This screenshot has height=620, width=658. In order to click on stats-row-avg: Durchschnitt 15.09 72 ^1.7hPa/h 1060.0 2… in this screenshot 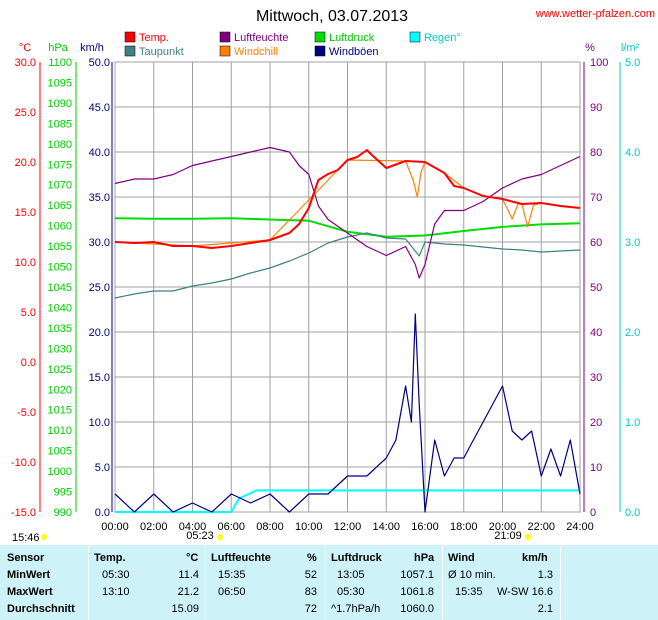, I will do `click(329, 611)`.